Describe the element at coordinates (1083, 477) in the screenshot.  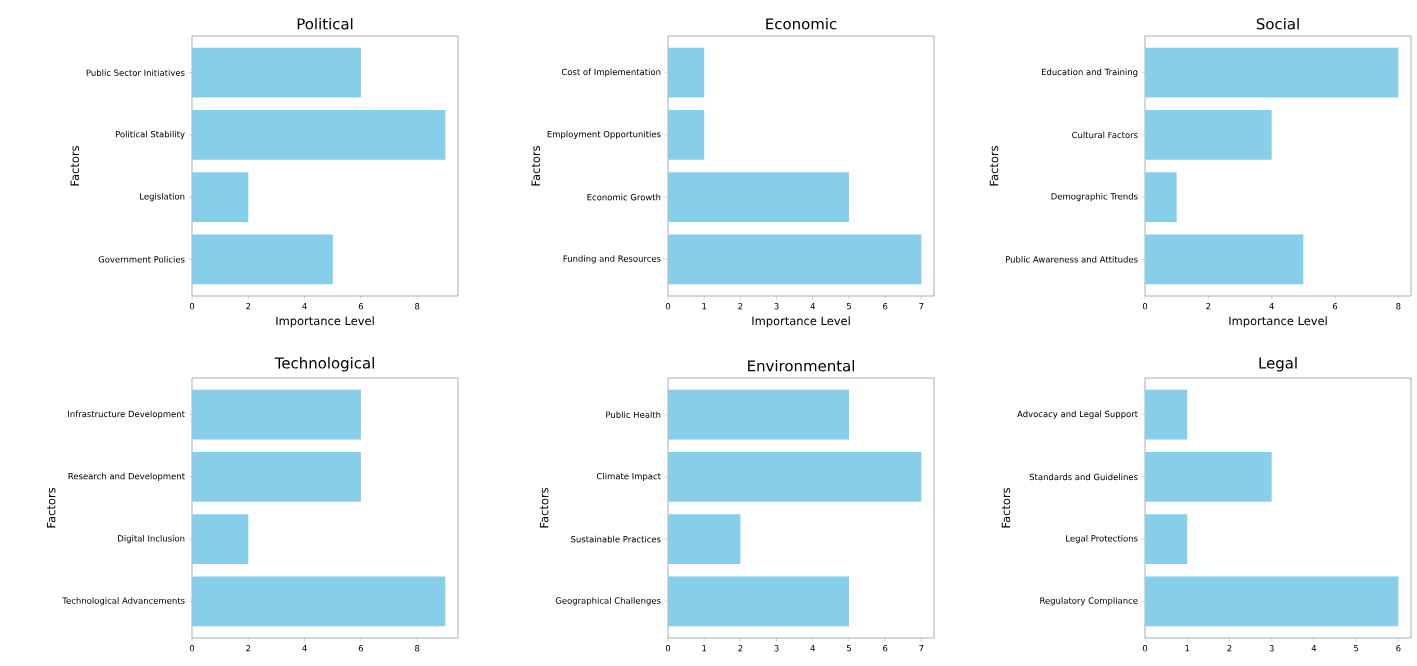
I see `y-tick-label: Standards and Guidelines` at that location.